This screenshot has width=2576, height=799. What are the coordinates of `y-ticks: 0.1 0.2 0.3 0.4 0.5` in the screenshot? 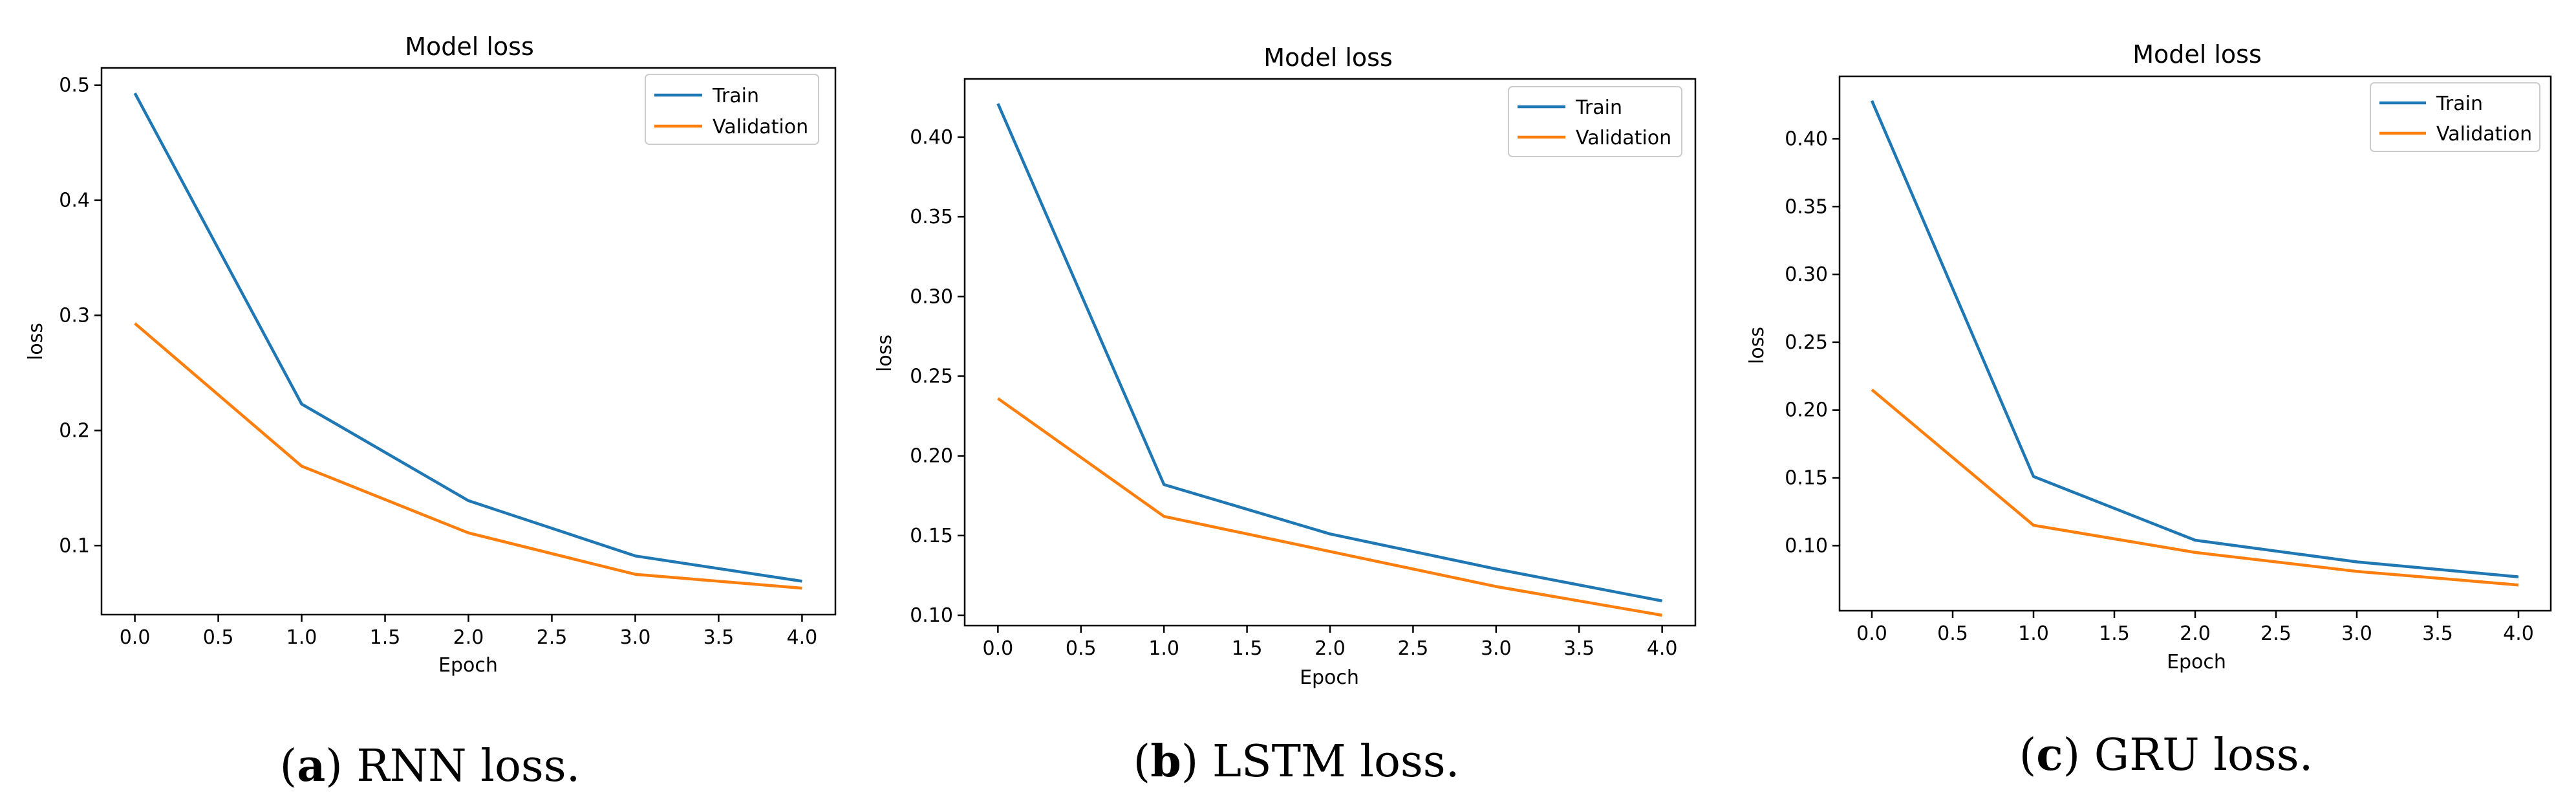 It's located at (80, 316).